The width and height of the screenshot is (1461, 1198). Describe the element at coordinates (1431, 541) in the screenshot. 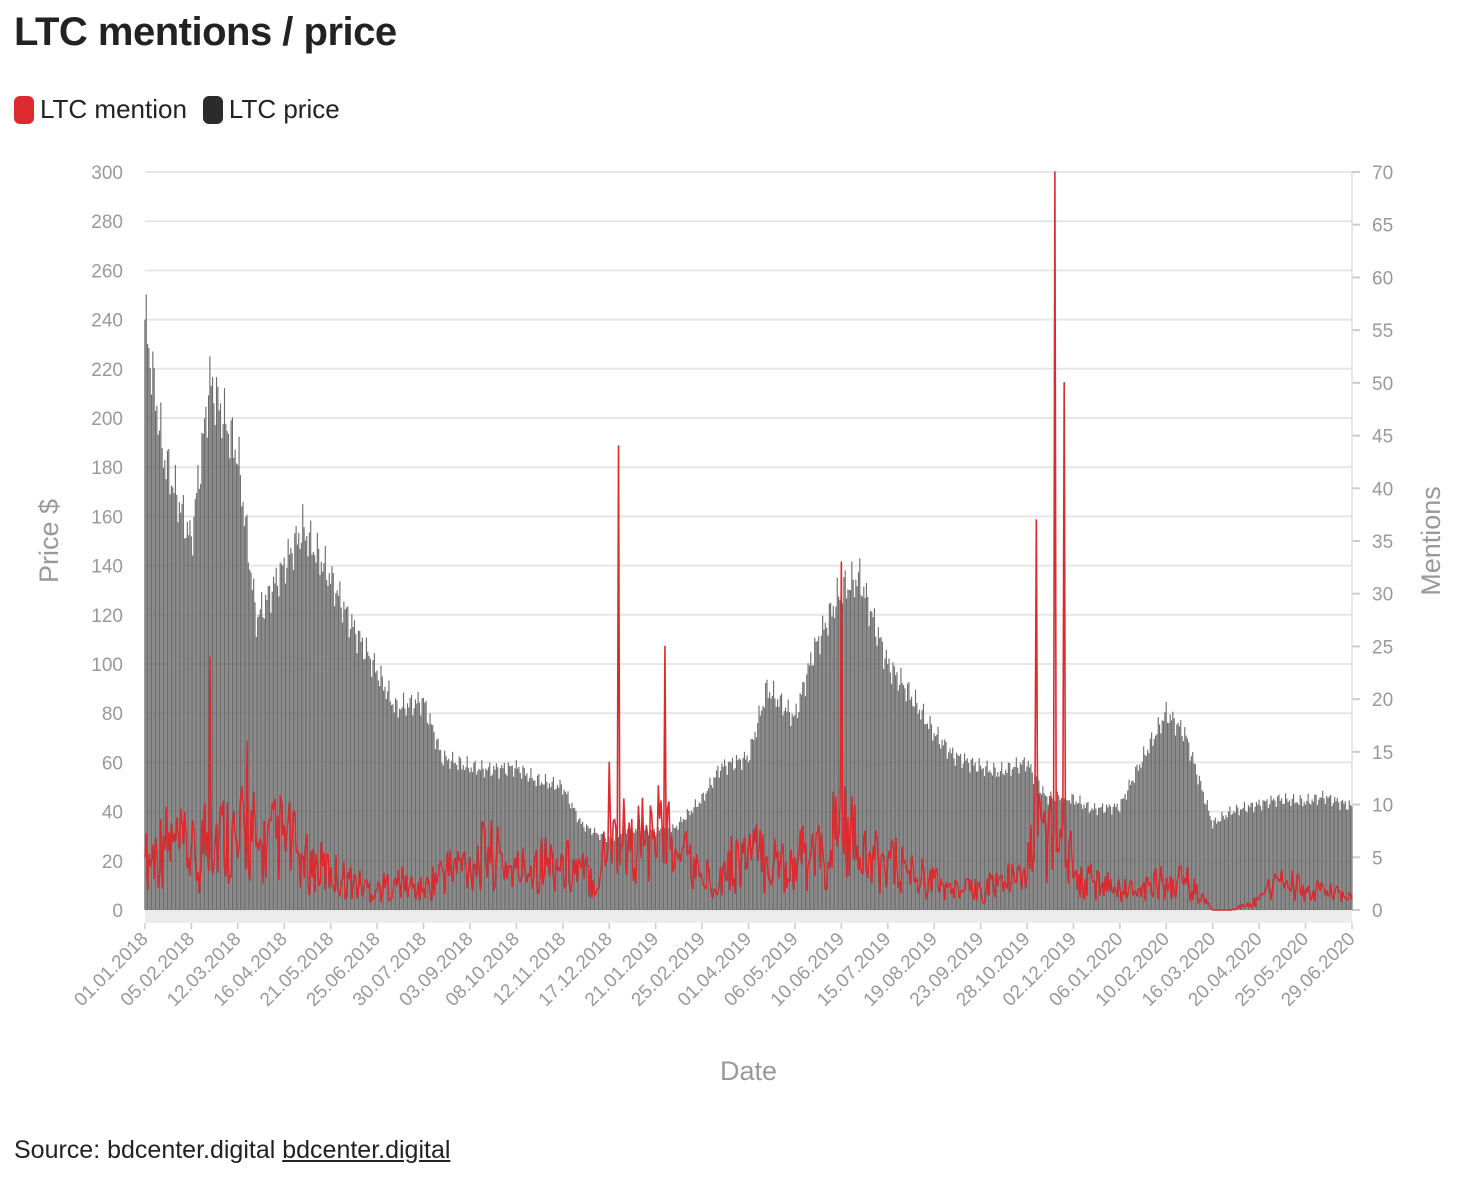

I see `y-right-axis-title: Mentions` at that location.